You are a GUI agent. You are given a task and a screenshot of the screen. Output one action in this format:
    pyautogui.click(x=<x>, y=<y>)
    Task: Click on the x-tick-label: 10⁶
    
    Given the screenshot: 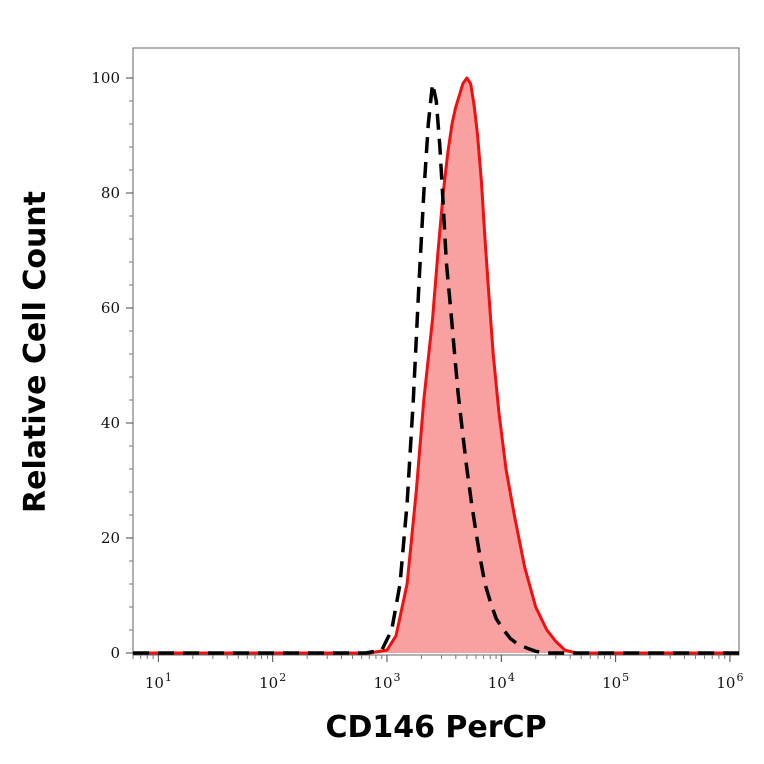 What is the action you would take?
    pyautogui.click(x=729, y=681)
    